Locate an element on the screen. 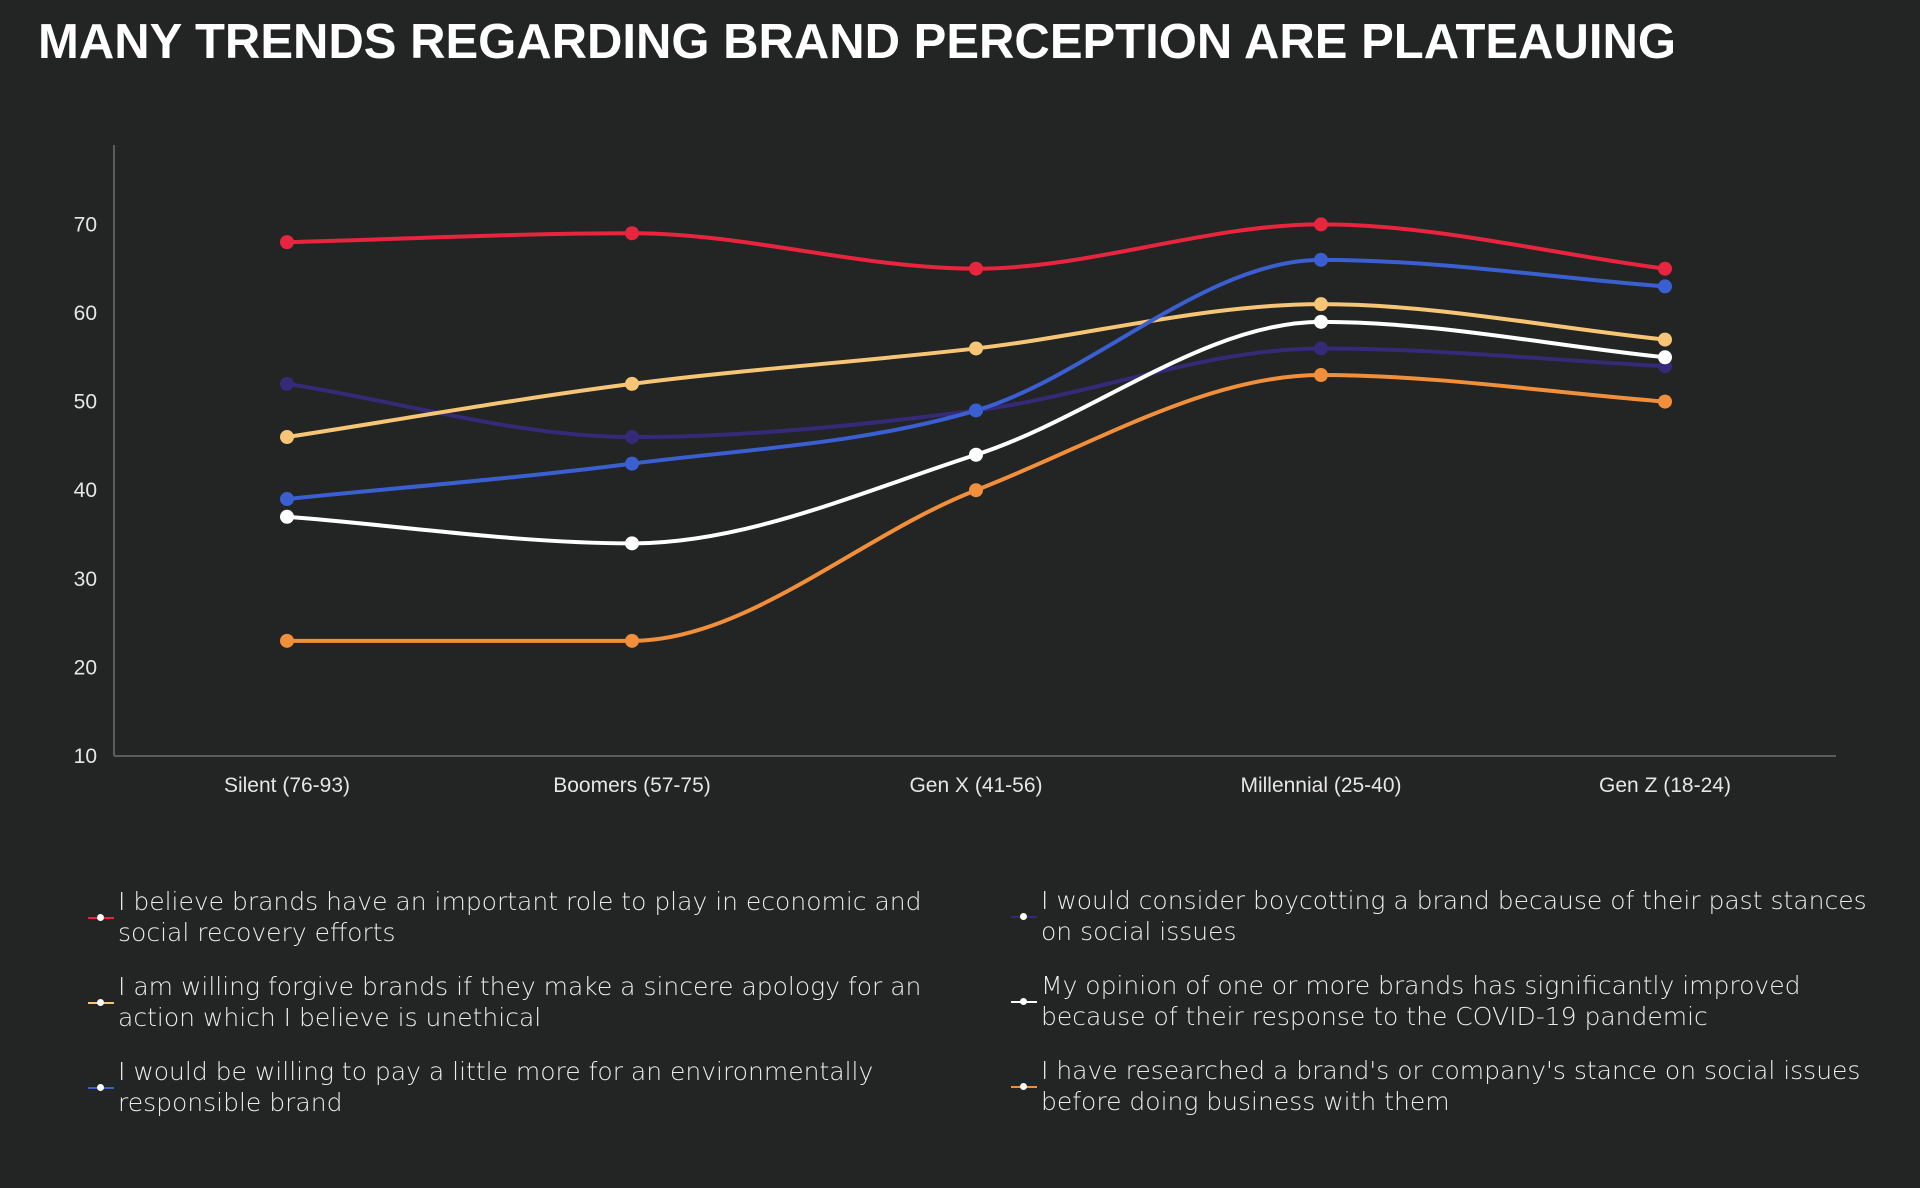 The width and height of the screenshot is (1920, 1188). x-tick-label: Gen Z (18-24) is located at coordinates (1665, 785).